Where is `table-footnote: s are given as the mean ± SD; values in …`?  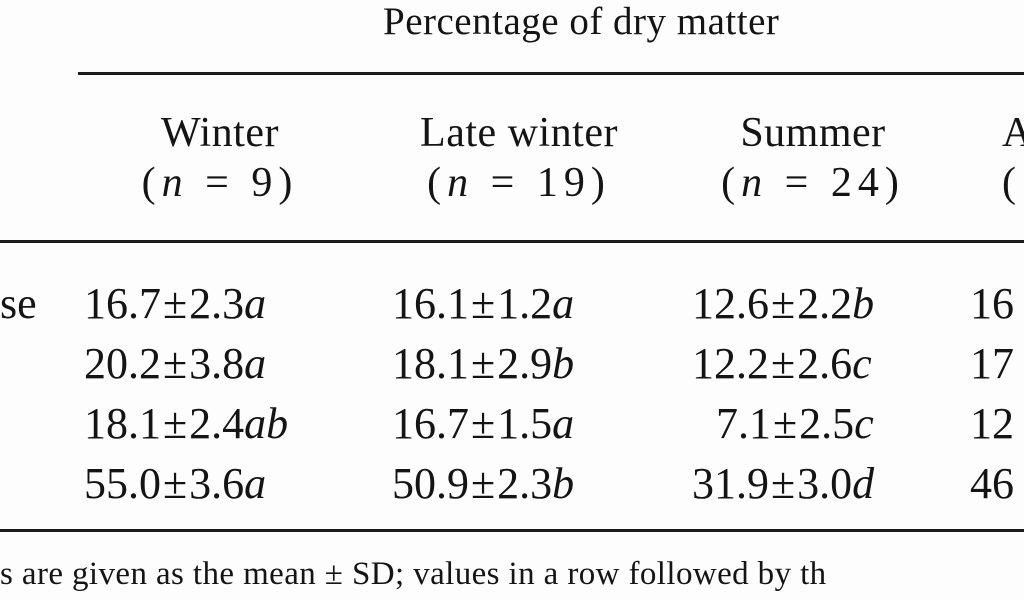
table-footnote: s are given as the mean ± SD; values in … is located at coordinates (413, 574).